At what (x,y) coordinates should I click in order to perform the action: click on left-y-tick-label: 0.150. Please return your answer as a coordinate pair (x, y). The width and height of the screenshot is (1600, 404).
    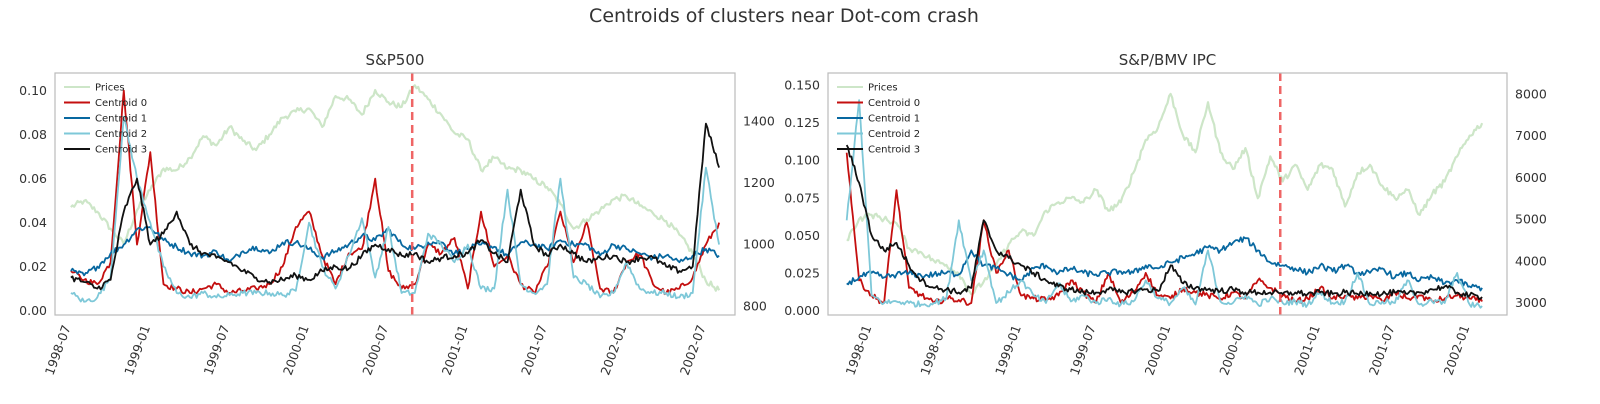
    Looking at the image, I should click on (802, 85).